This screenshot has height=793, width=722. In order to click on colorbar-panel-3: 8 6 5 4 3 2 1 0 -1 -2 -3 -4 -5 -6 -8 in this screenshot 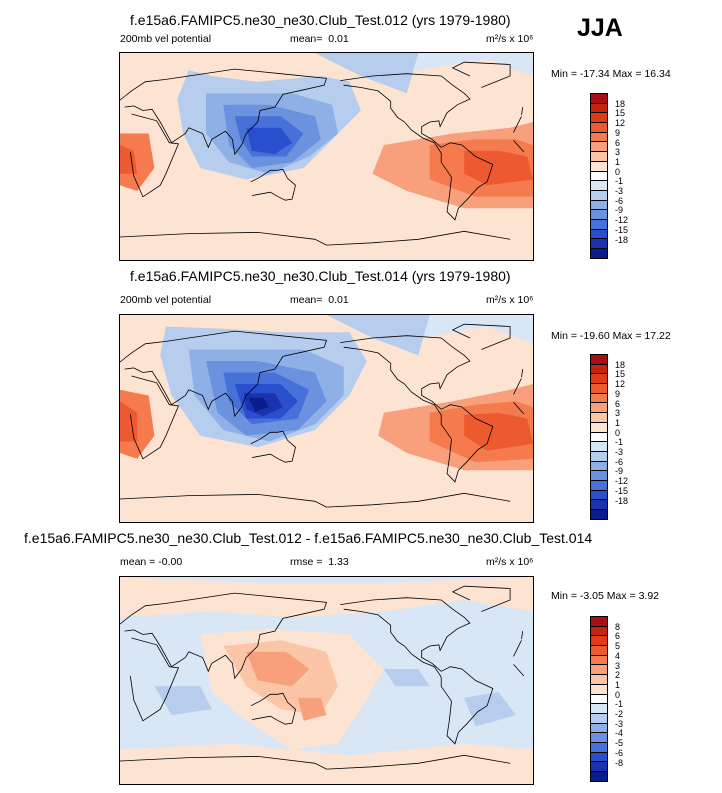, I will do `click(606, 699)`.